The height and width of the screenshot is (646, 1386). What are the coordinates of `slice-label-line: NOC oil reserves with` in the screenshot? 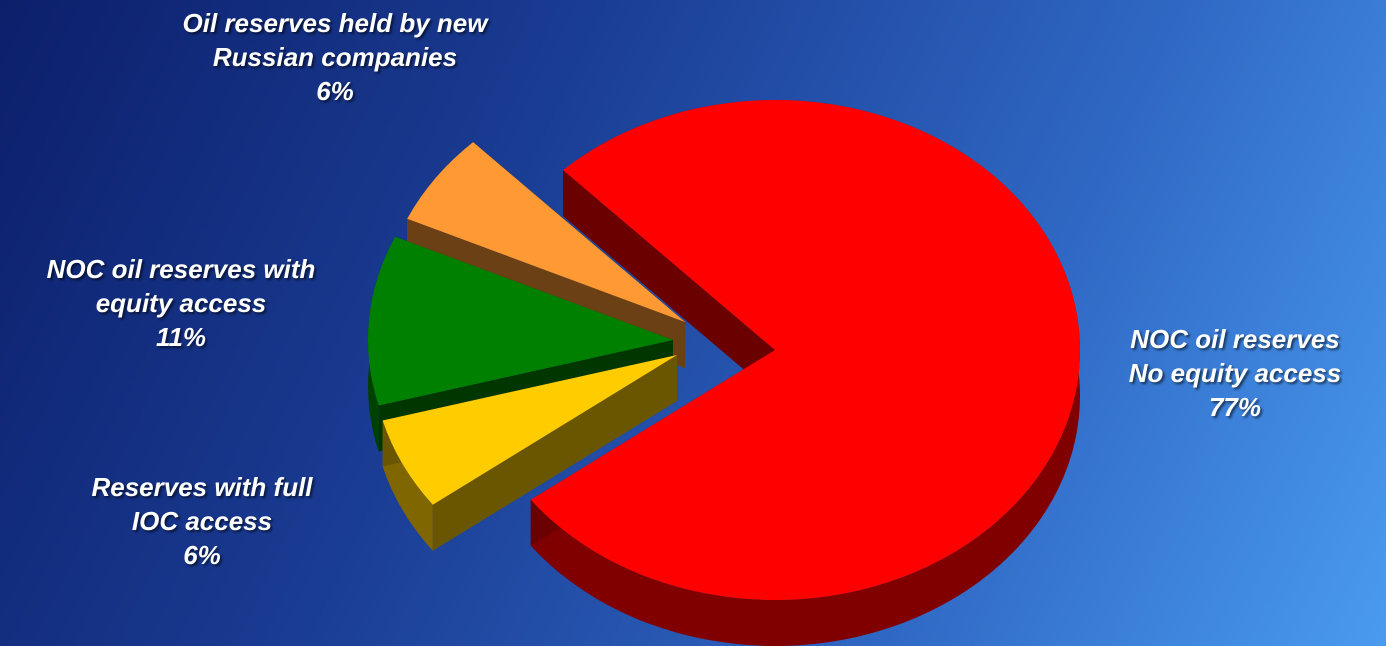 It's located at (181, 269).